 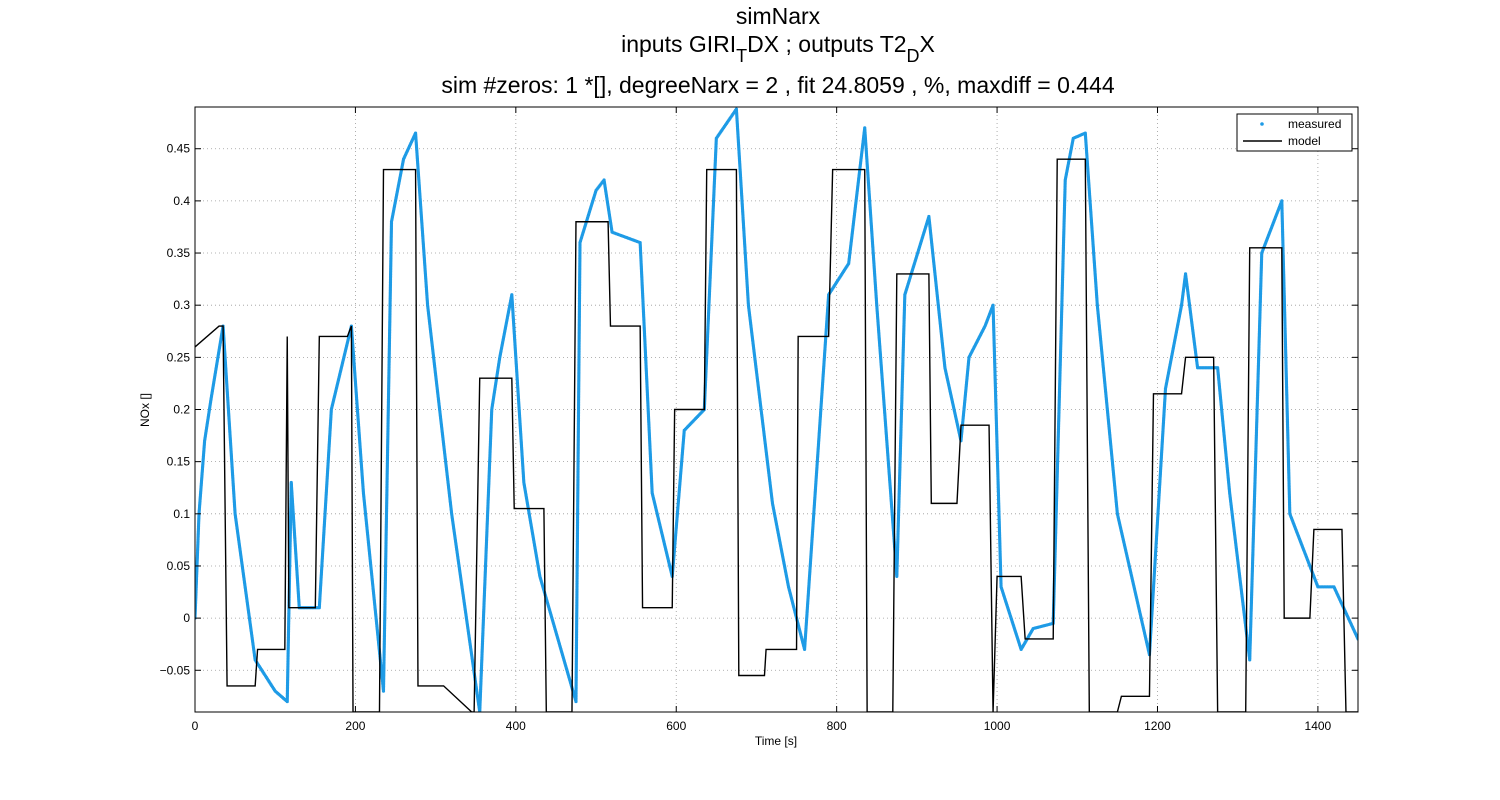 I want to click on title-line2-part-c: X, so click(x=927, y=44).